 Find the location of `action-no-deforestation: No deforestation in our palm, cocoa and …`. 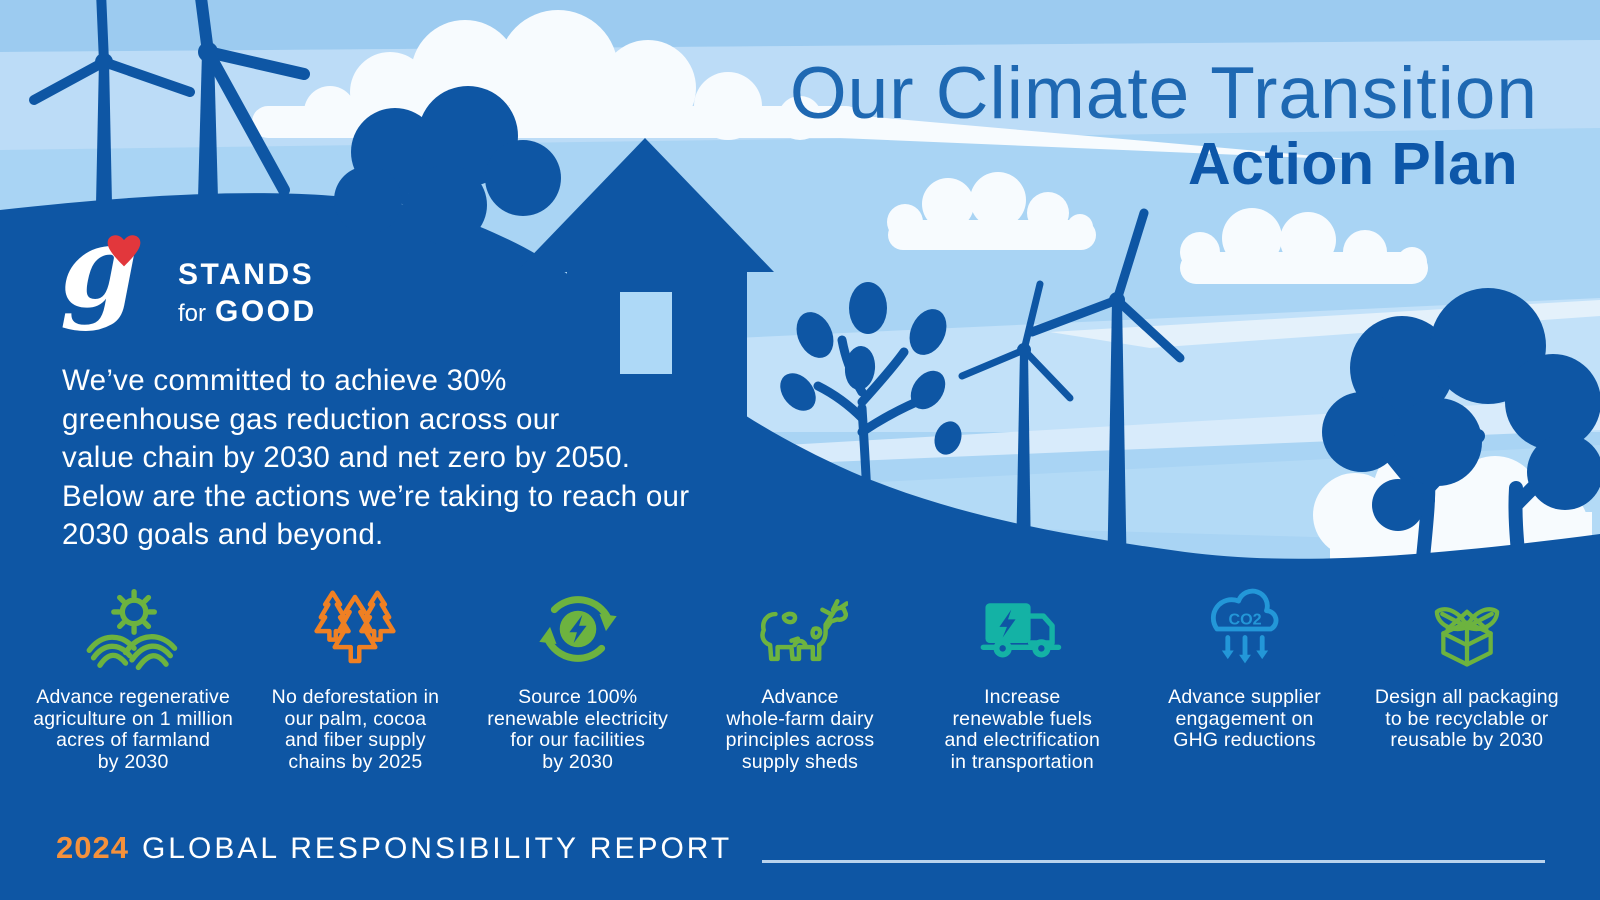

action-no-deforestation: No deforestation in our palm, cocoa and … is located at coordinates (355, 678).